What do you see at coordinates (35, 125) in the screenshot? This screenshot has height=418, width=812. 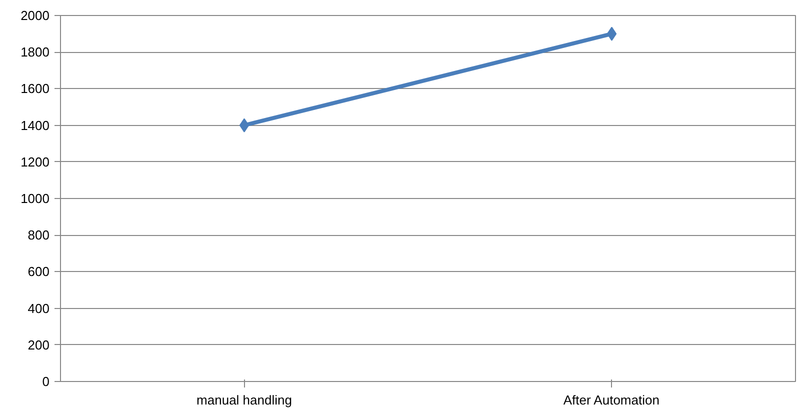 I see `y-tick-label: 1400` at bounding box center [35, 125].